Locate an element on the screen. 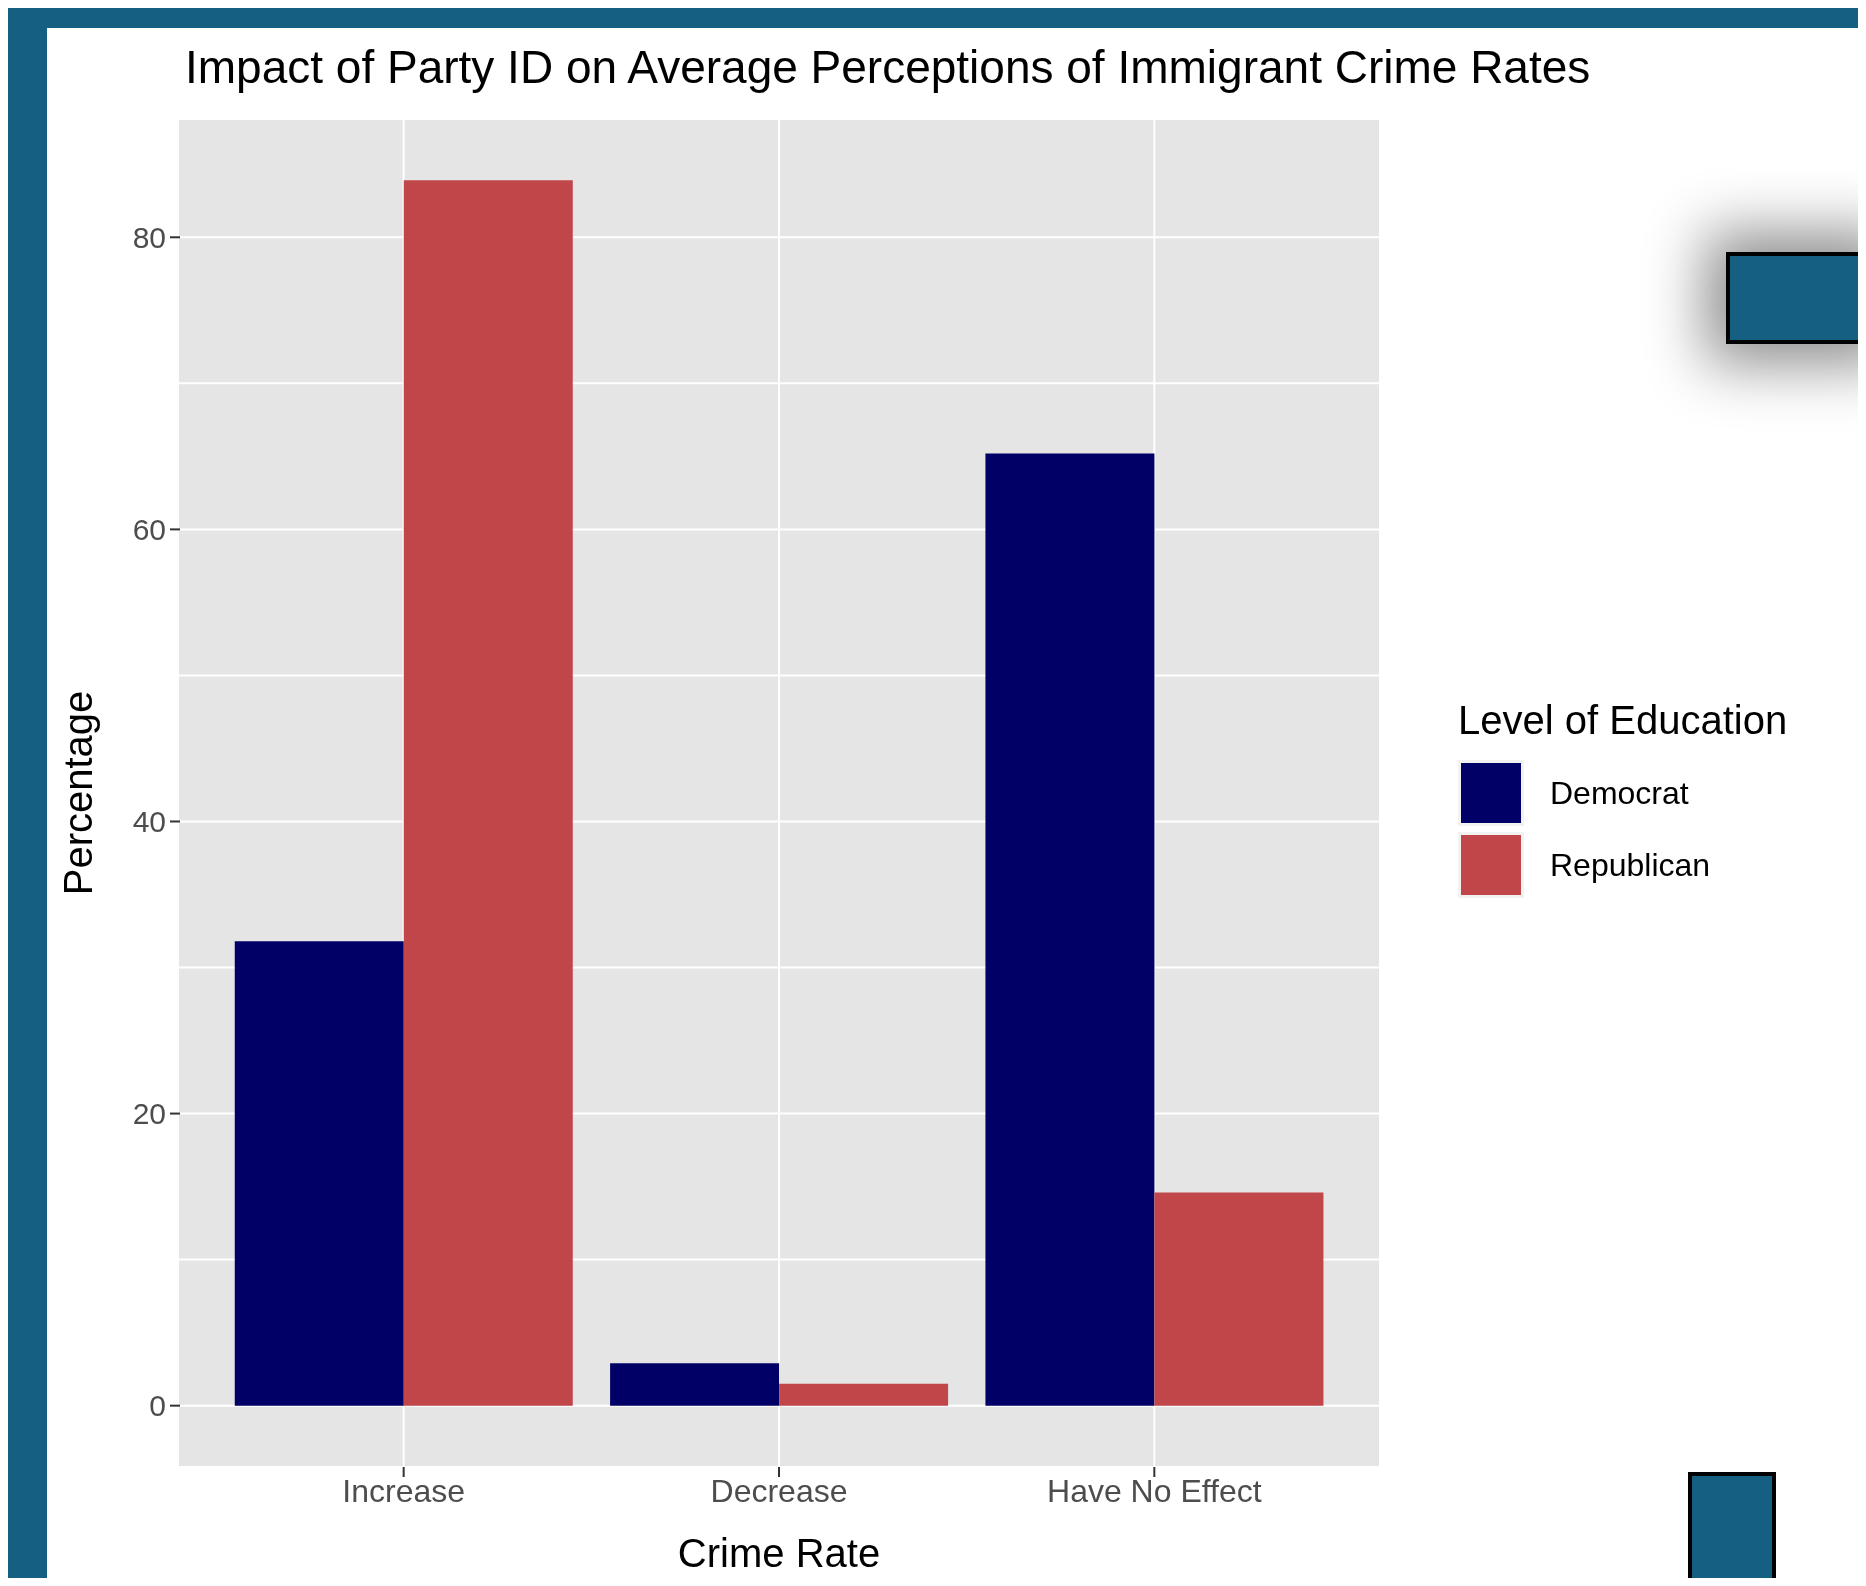  x-tick-label: Have No Effect is located at coordinates (1154, 1490).